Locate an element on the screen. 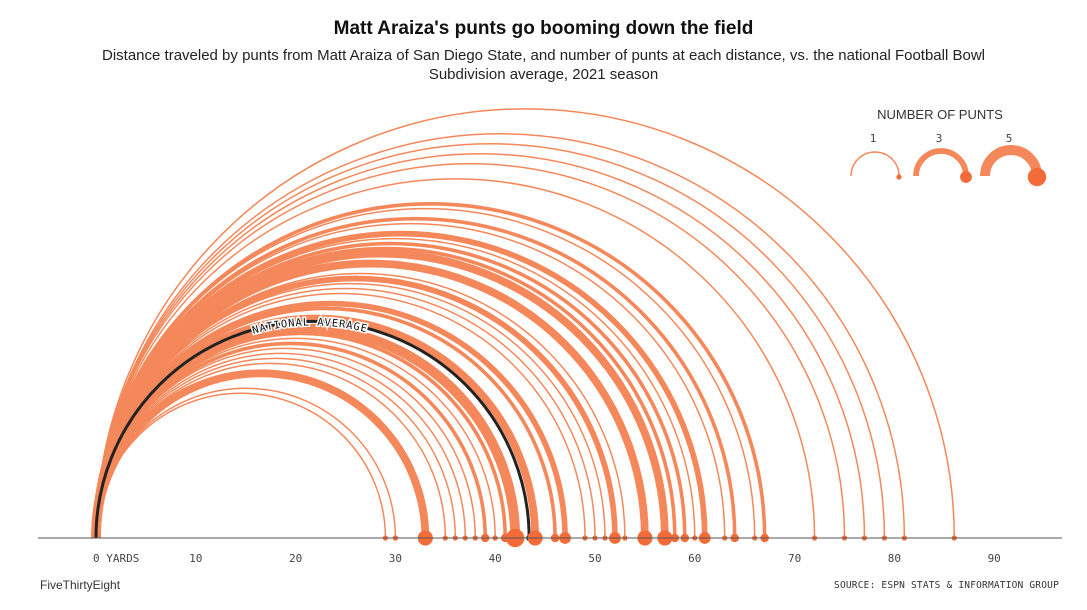 The width and height of the screenshot is (1087, 610). legend-title: NUMBER OF PUNTS is located at coordinates (940, 114).